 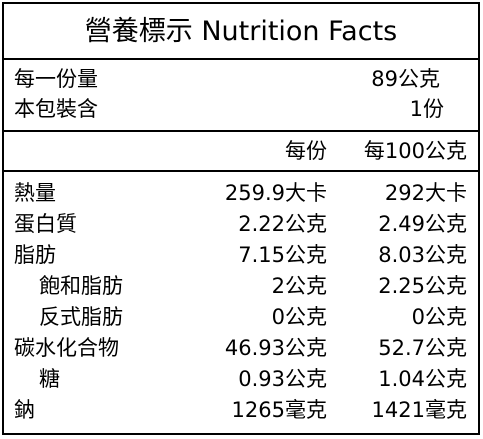 What do you see at coordinates (299, 317) in the screenshot?
I see `nutrient-per-serving: 0公克` at bounding box center [299, 317].